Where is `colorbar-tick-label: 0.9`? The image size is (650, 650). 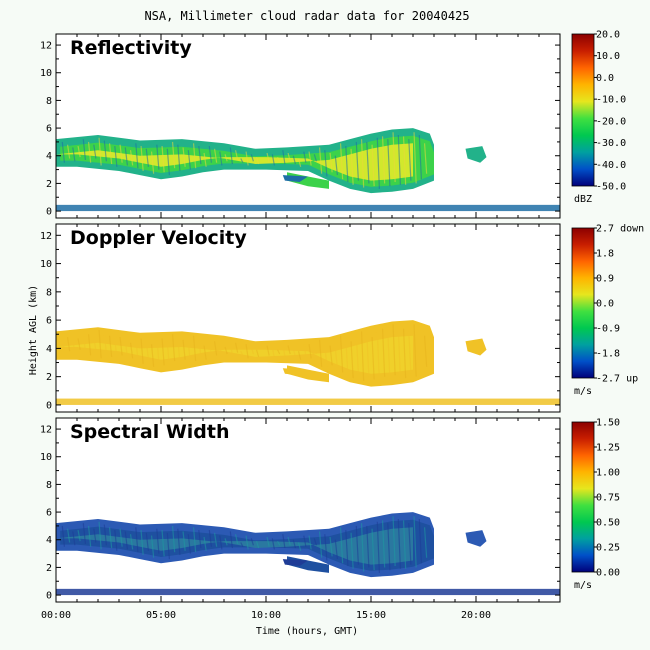
colorbar-tick-label: 0.9 is located at coordinates (605, 279).